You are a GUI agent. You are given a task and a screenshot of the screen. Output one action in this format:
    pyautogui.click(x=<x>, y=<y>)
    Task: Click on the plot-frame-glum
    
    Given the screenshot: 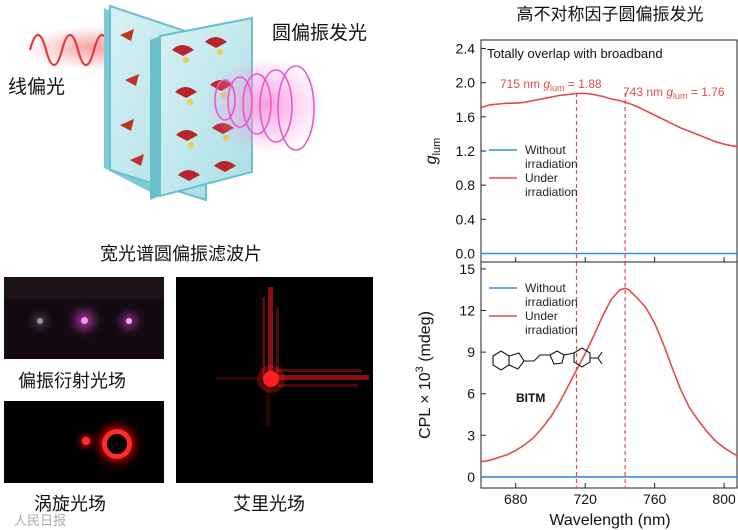 What is the action you would take?
    pyautogui.click(x=609, y=151)
    